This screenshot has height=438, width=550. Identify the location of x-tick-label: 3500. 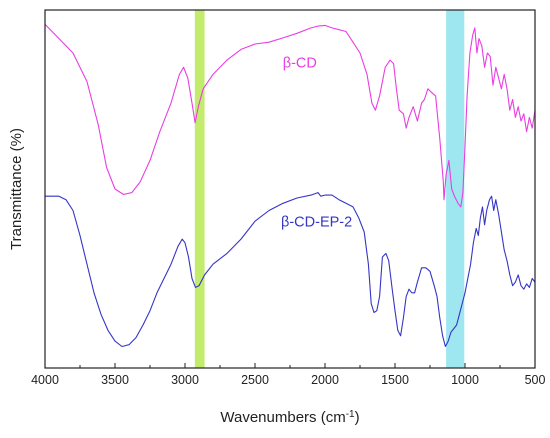
(115, 380).